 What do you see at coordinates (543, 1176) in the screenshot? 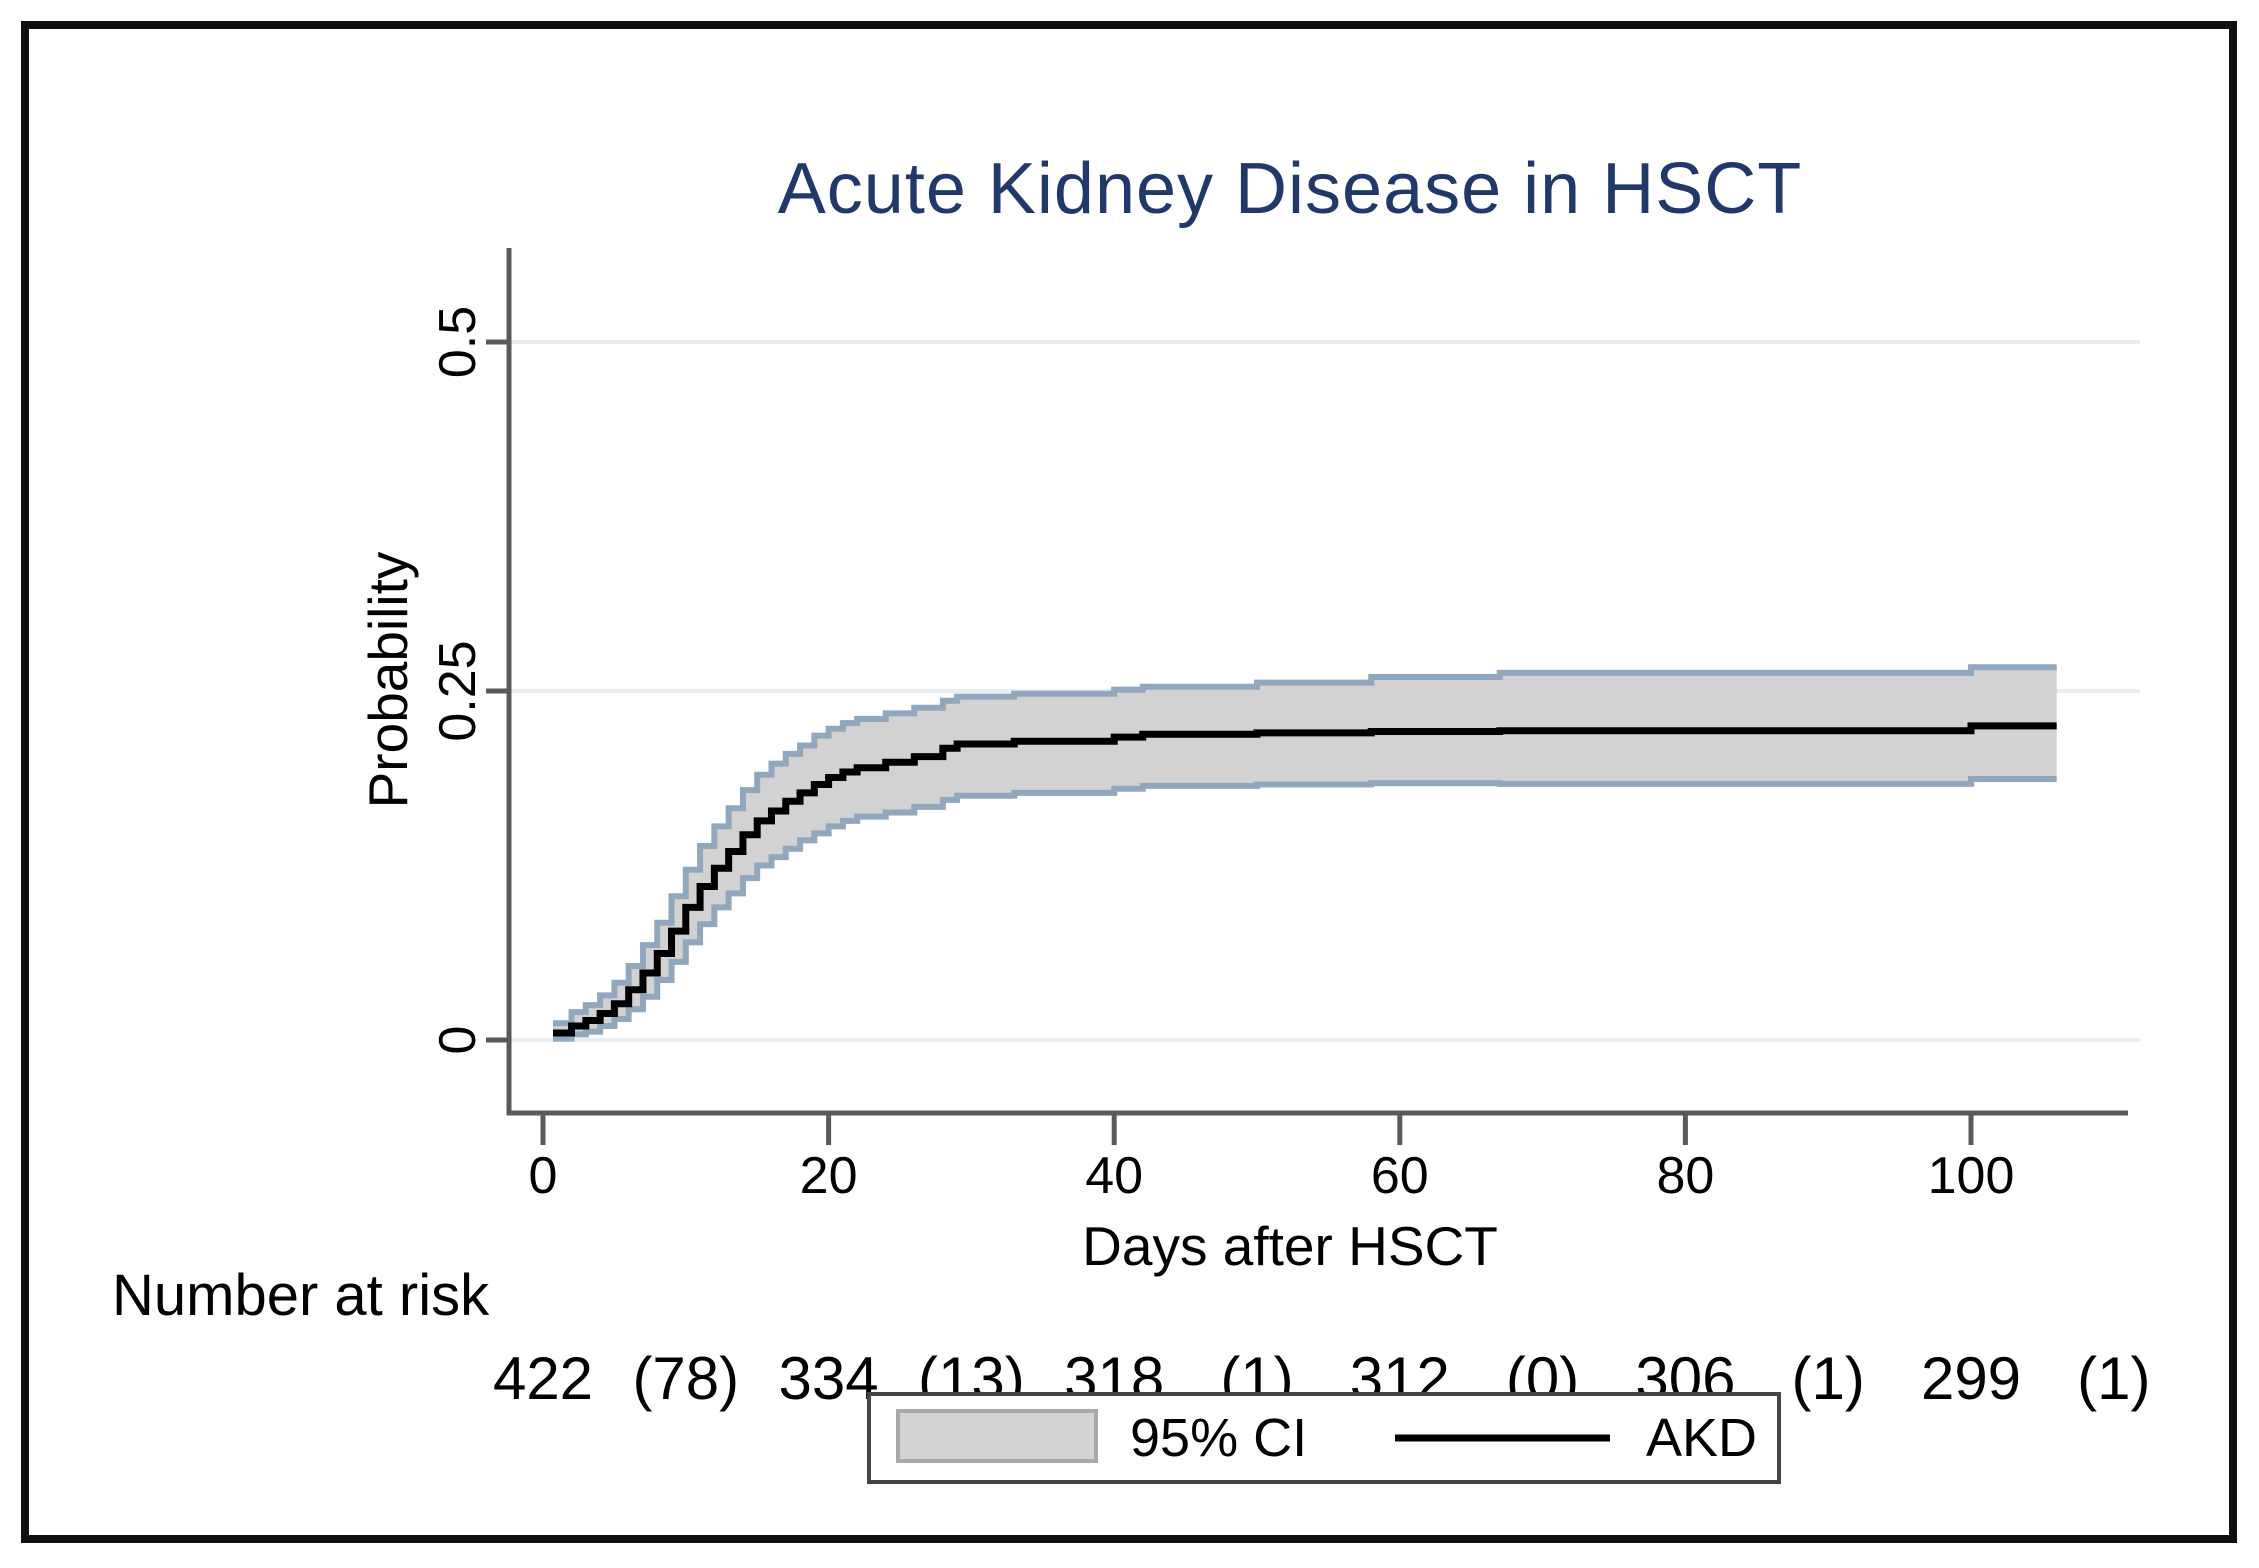
I see `x-tick-label-0: 0` at bounding box center [543, 1176].